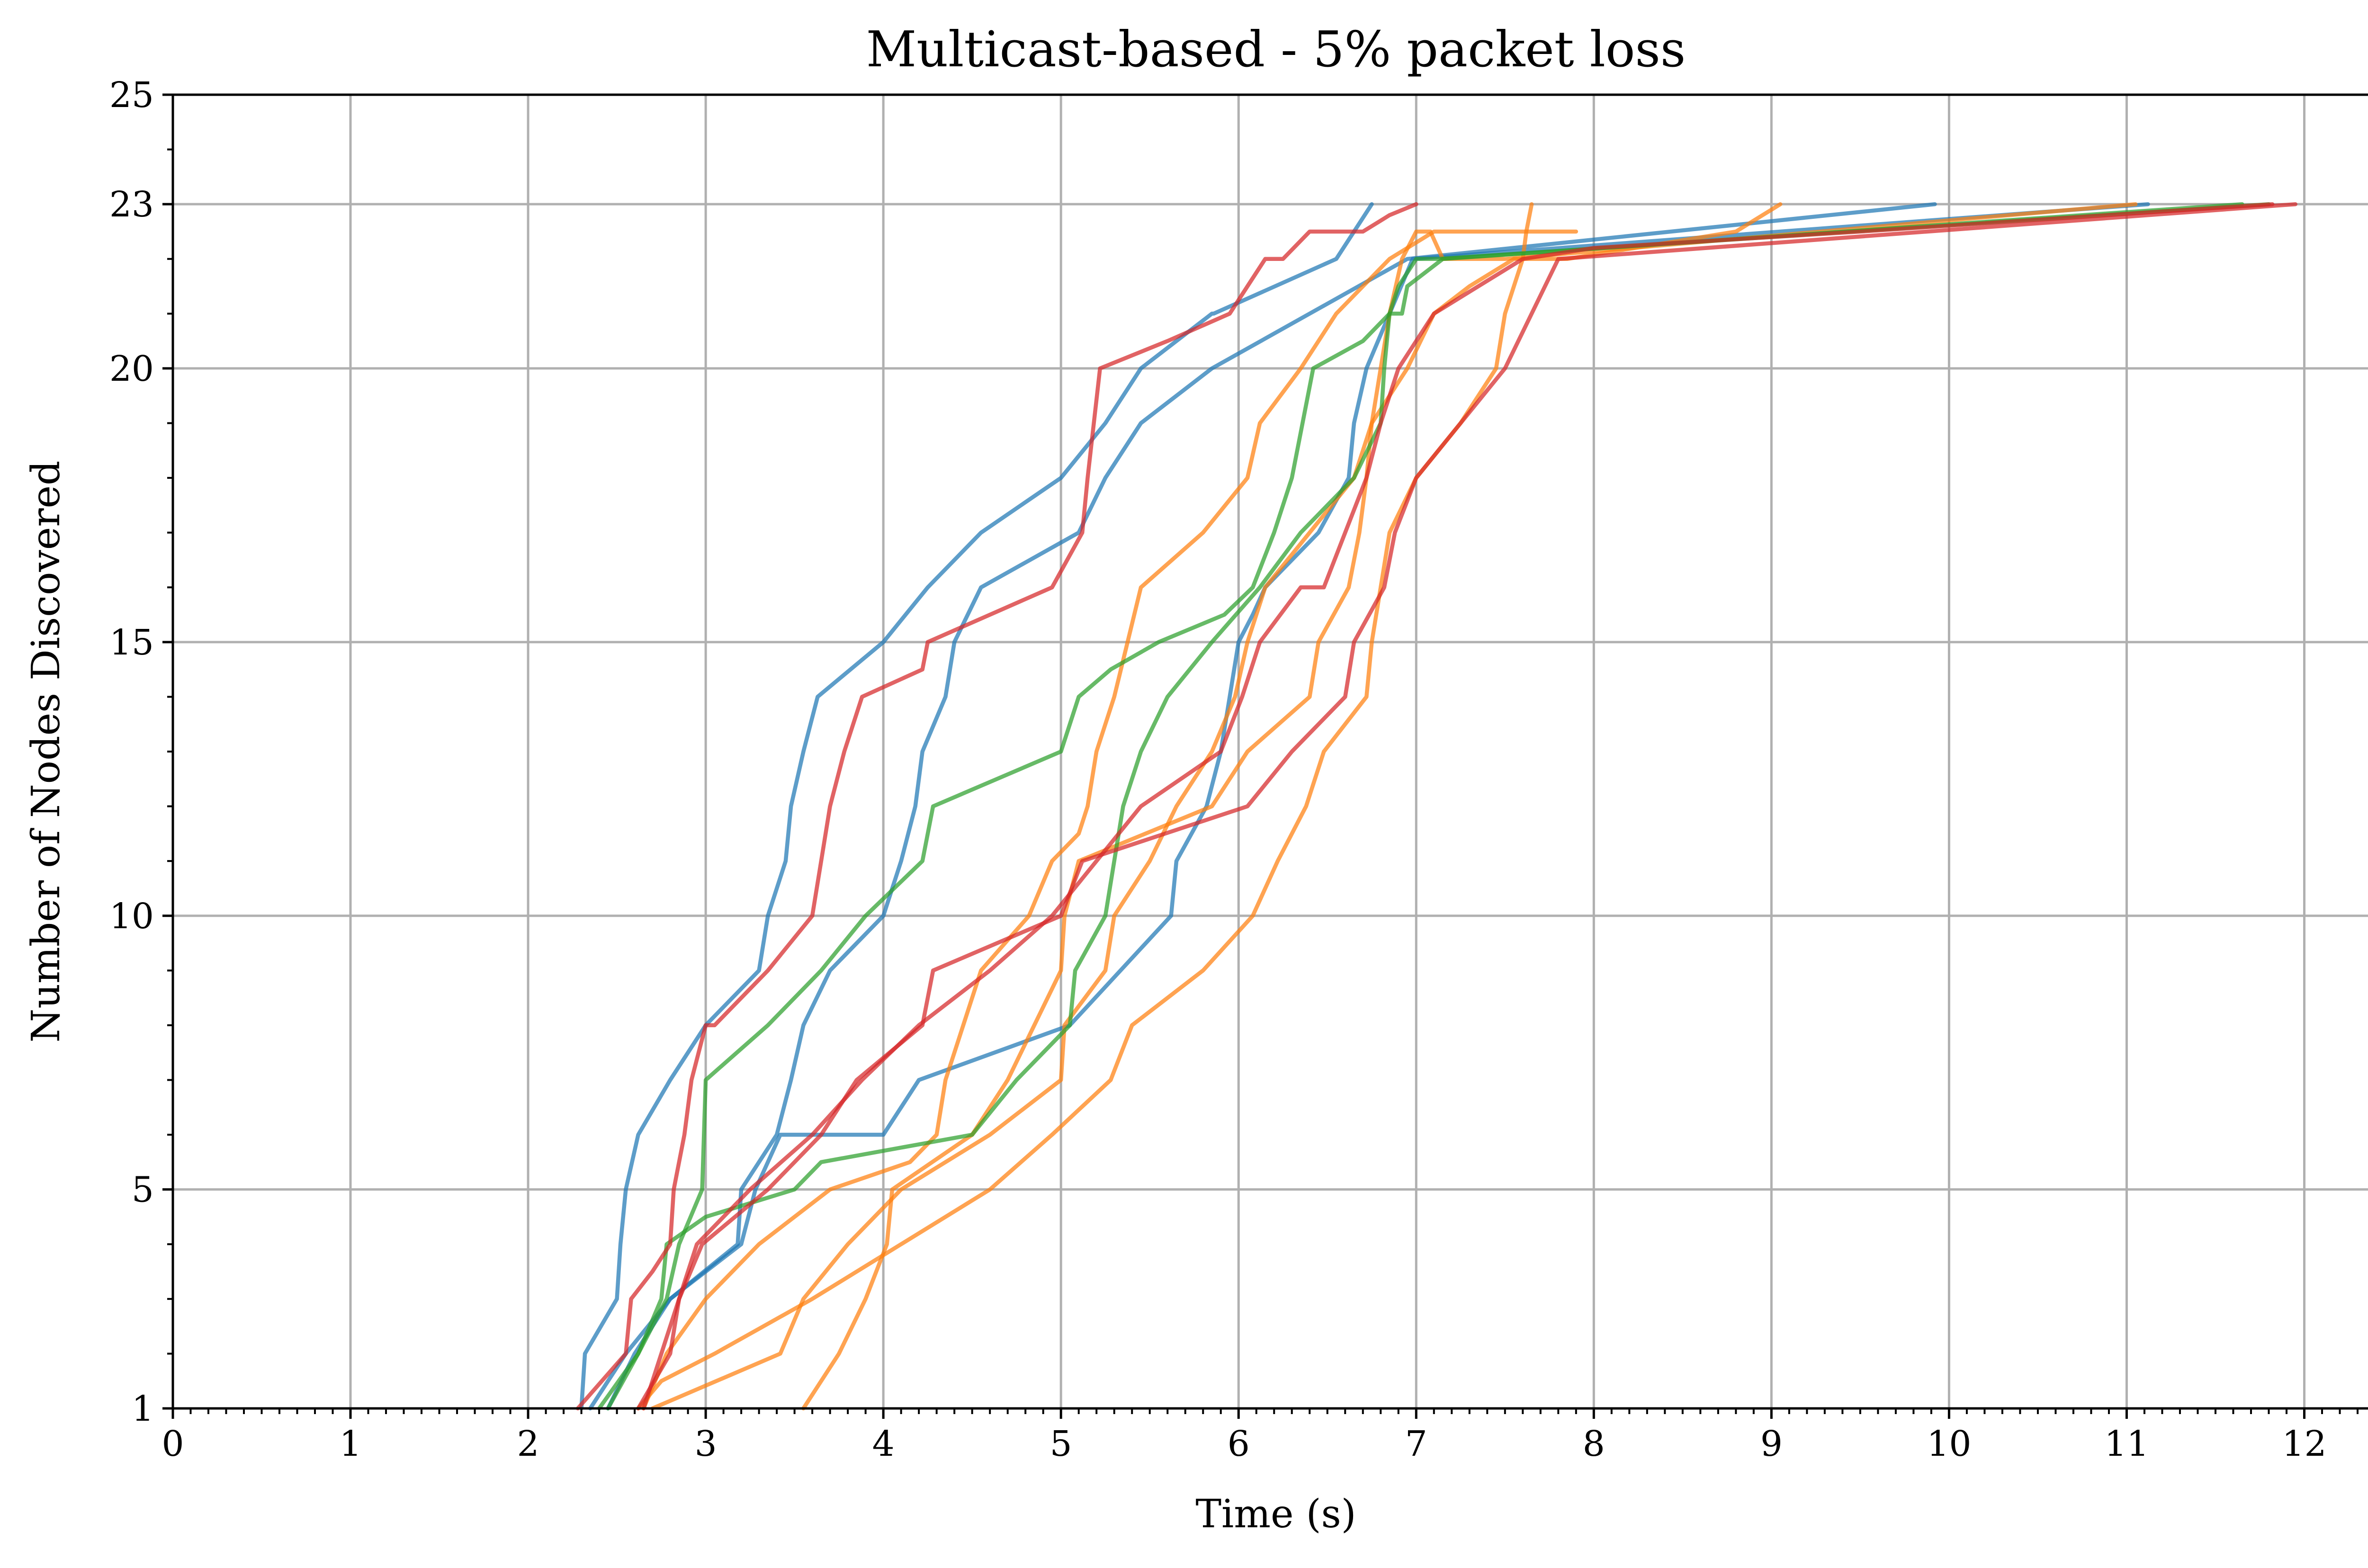  What do you see at coordinates (131, 204) in the screenshot?
I see `y-tick-label: 23` at bounding box center [131, 204].